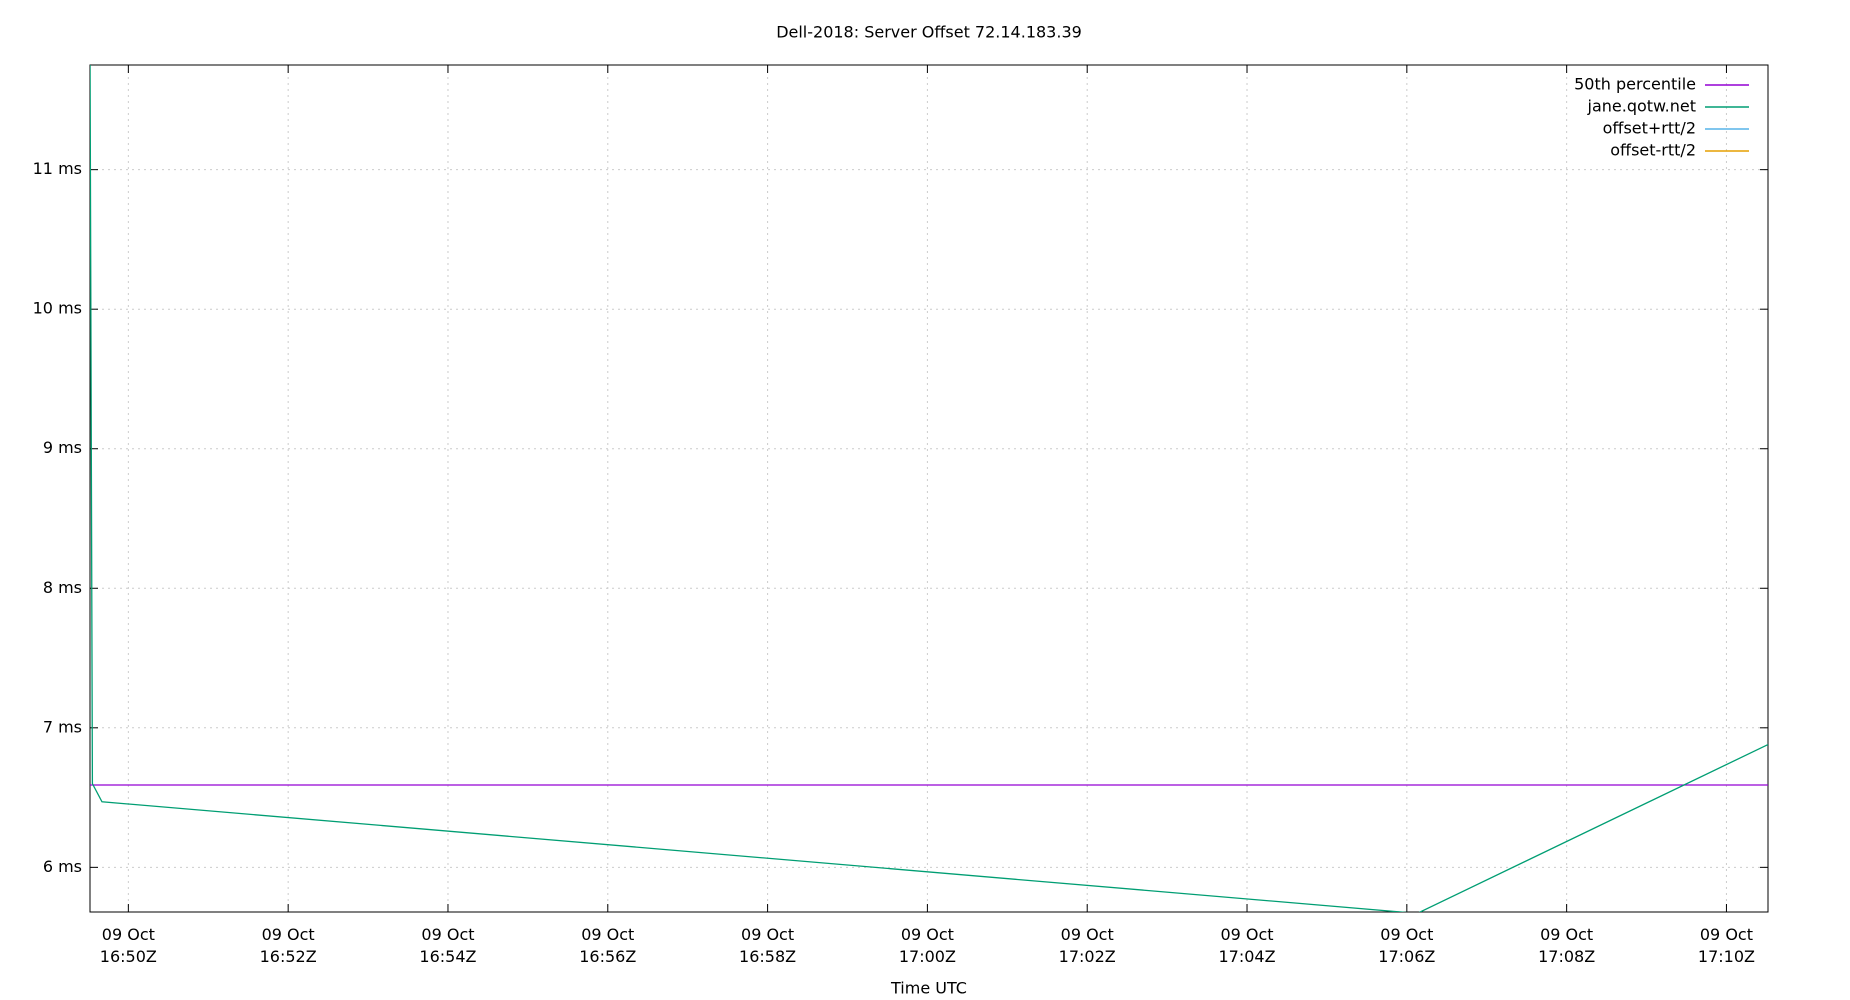 This screenshot has height=1000, width=1850. Describe the element at coordinates (929, 32) in the screenshot. I see `chart-title: Dell-2018: Server Offset 72.14.183.39` at that location.